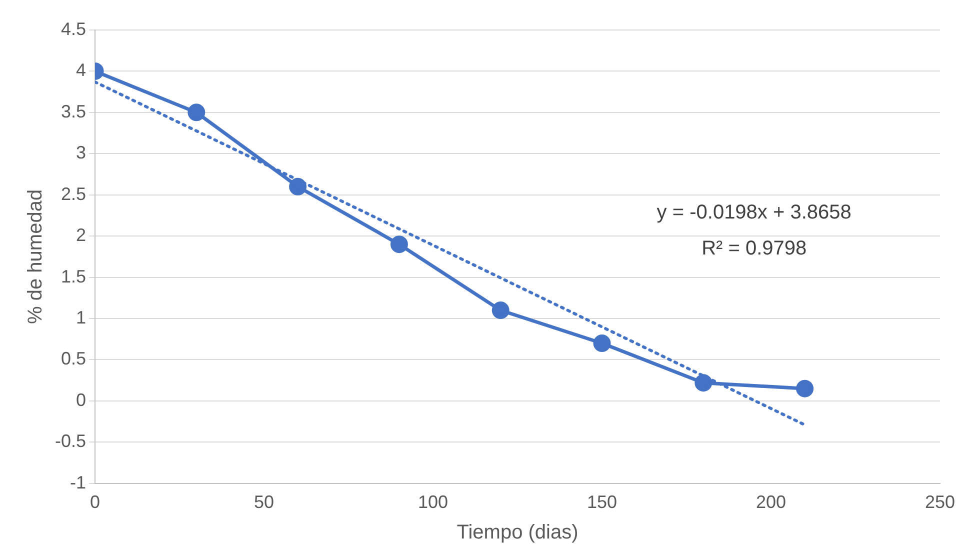 The width and height of the screenshot is (960, 559). Describe the element at coordinates (73, 358) in the screenshot. I see `y-tick-label: 0.5` at that location.